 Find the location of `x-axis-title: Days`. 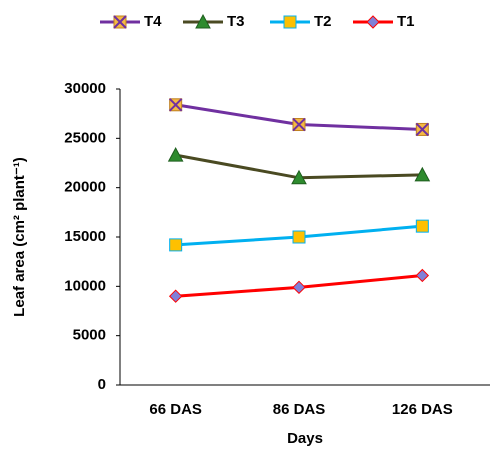

x-axis-title: Days is located at coordinates (305, 438).